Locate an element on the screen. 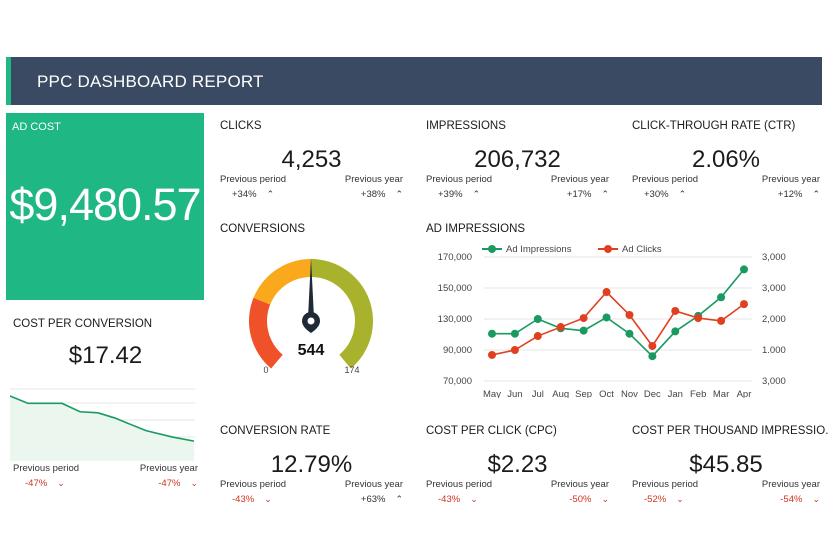  kpi-py-value: -54% is located at coordinates (791, 499).